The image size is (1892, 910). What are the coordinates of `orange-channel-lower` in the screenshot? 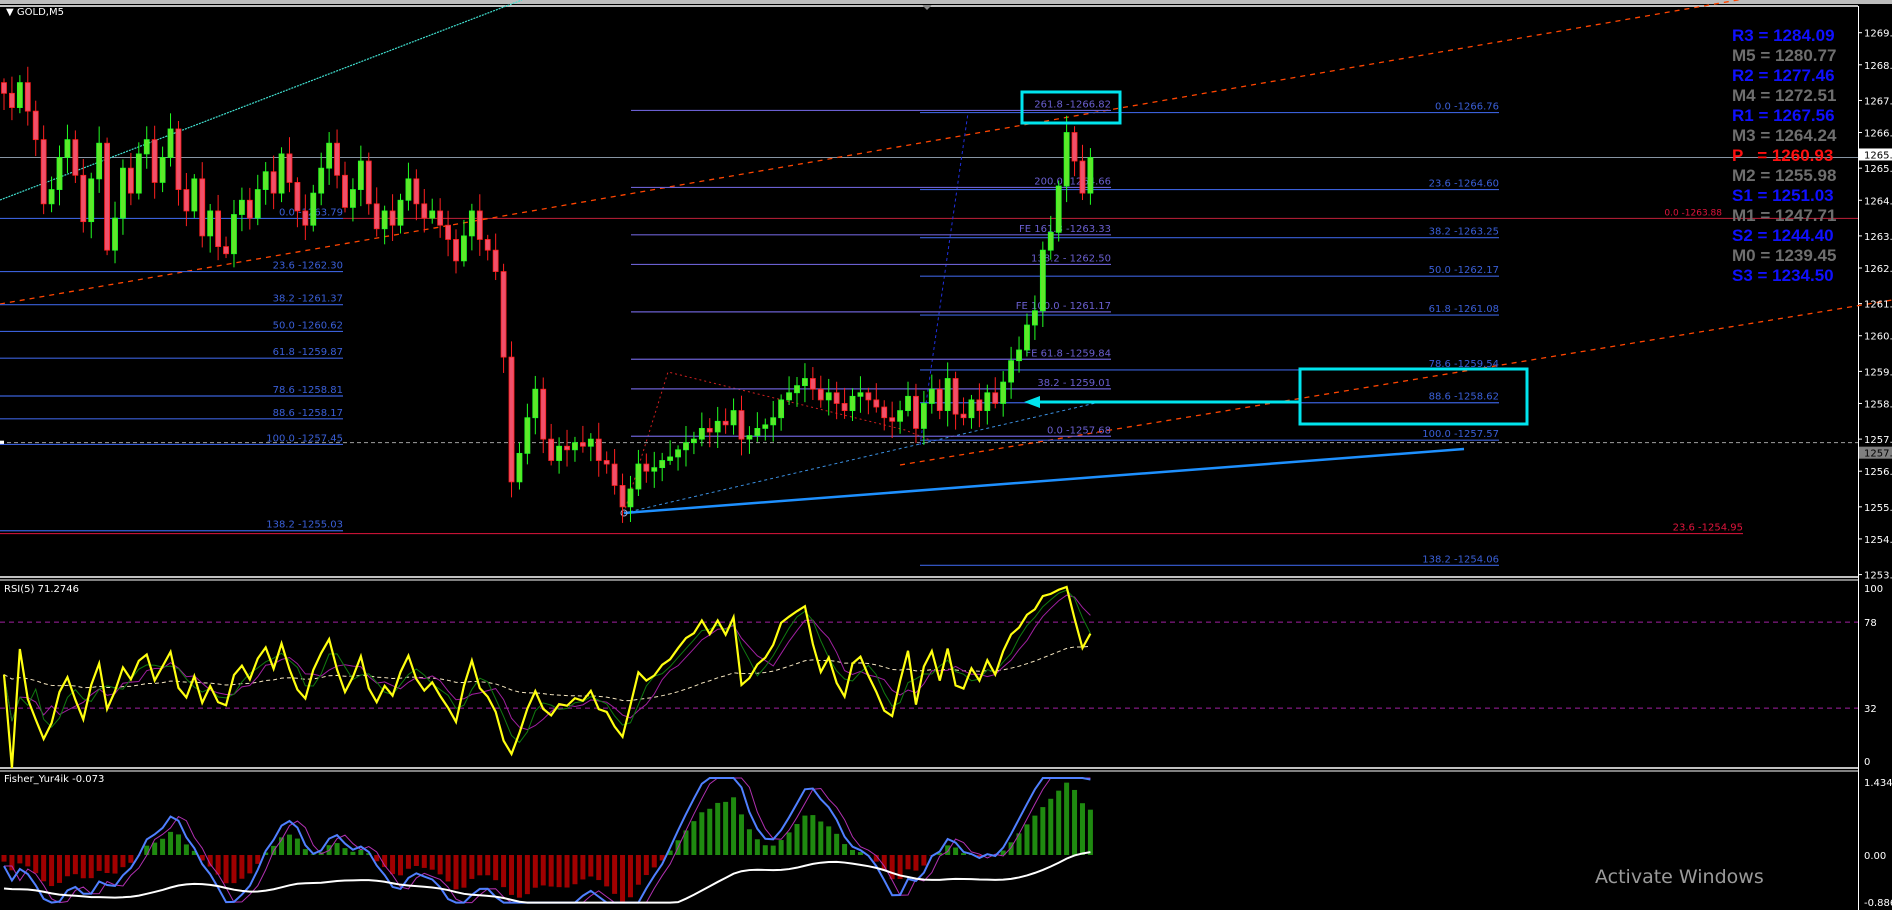 It's located at (1395, 382).